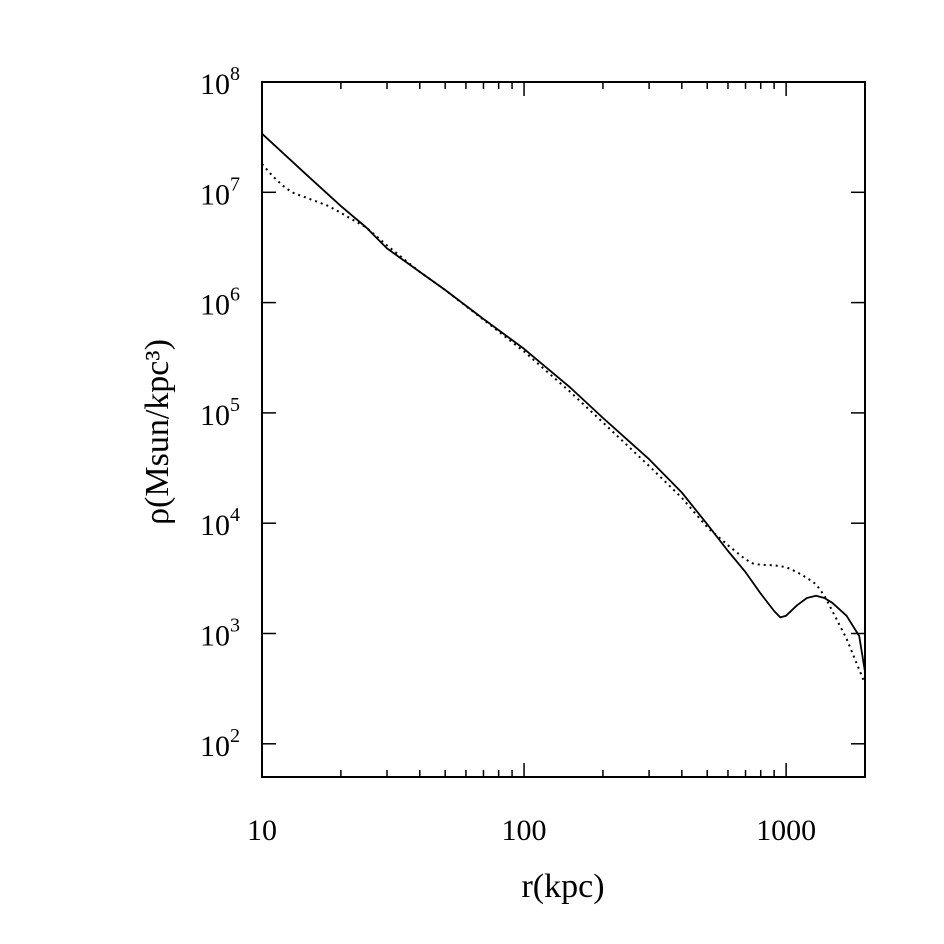  What do you see at coordinates (220, 303) in the screenshot?
I see `y-tick-label: 10⁶` at bounding box center [220, 303].